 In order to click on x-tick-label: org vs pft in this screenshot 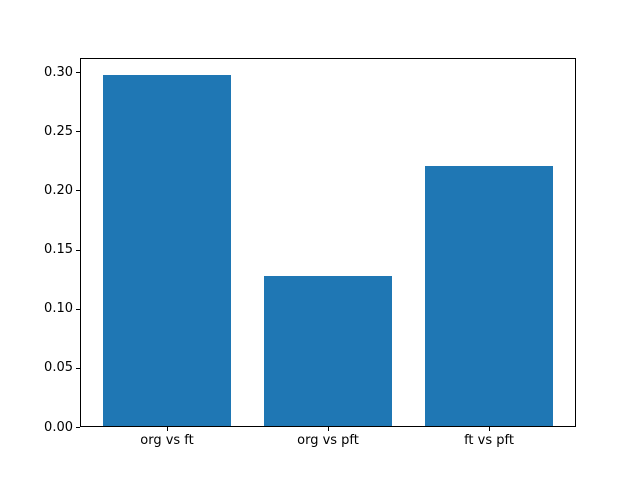, I will do `click(328, 440)`.